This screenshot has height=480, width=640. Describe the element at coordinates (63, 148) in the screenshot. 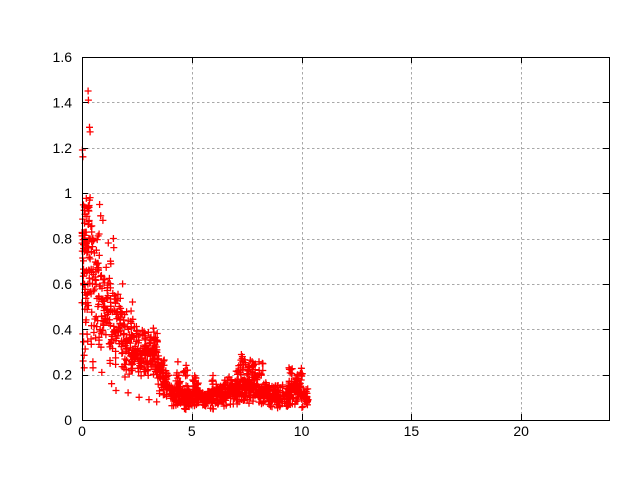

I see `y-tick-label: 1.2` at that location.